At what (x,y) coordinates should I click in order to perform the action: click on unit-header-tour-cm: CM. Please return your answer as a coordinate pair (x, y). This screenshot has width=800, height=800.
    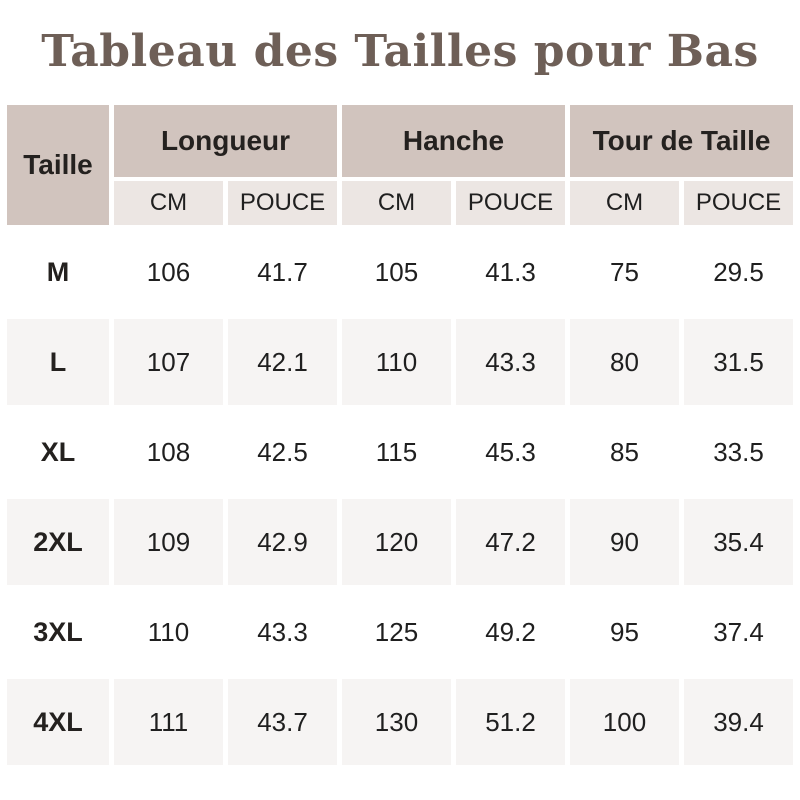
    Looking at the image, I should click on (624, 203).